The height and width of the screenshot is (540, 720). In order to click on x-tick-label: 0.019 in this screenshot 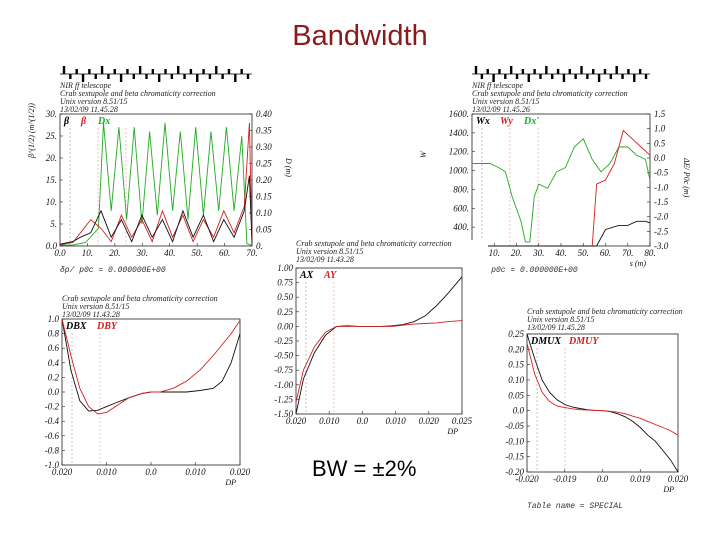, I will do `click(640, 479)`.